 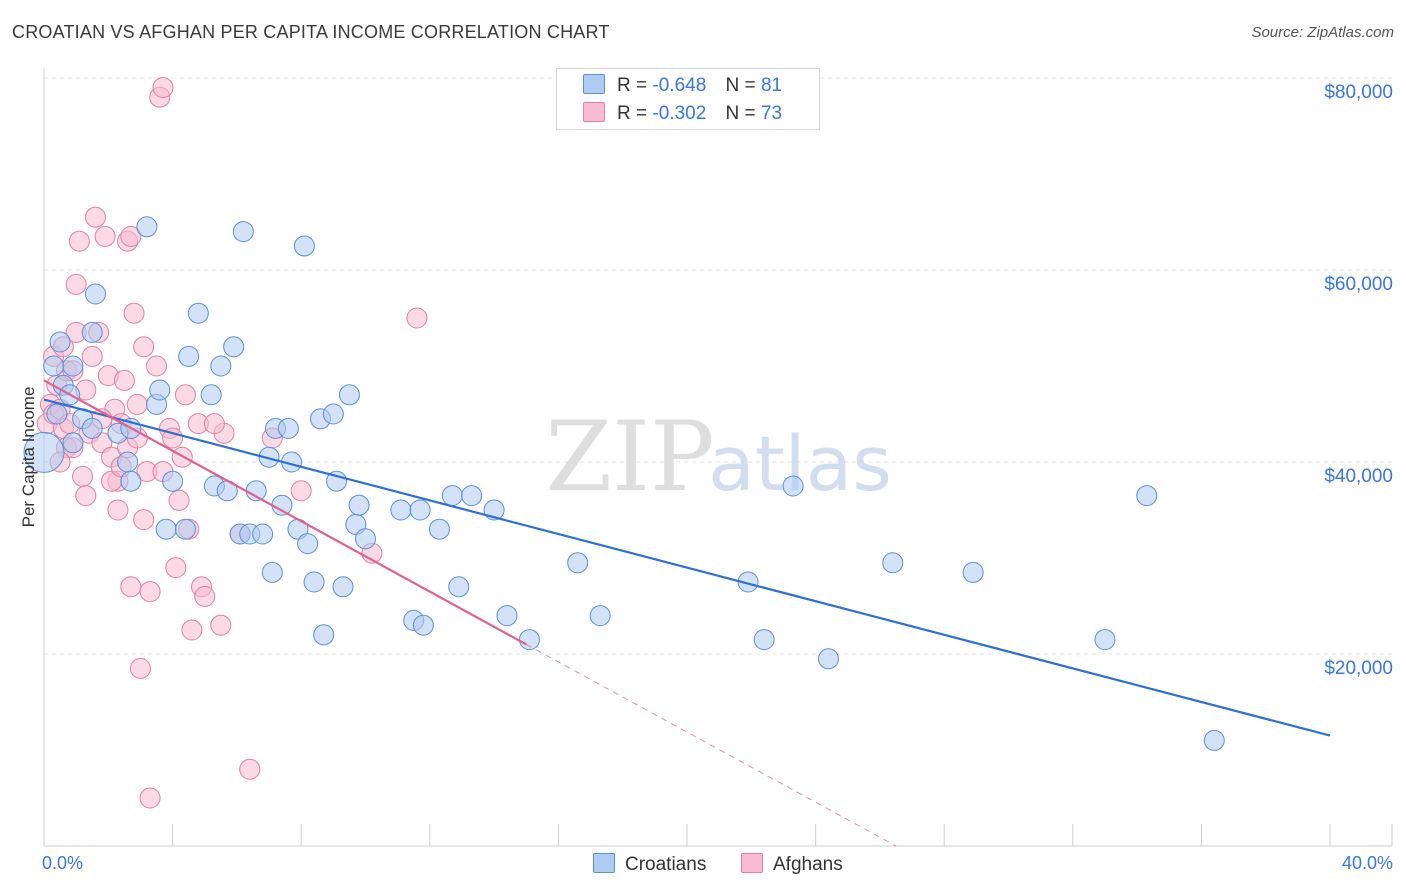 What do you see at coordinates (808, 864) in the screenshot?
I see `bottom-afghans-label: Afghans` at bounding box center [808, 864].